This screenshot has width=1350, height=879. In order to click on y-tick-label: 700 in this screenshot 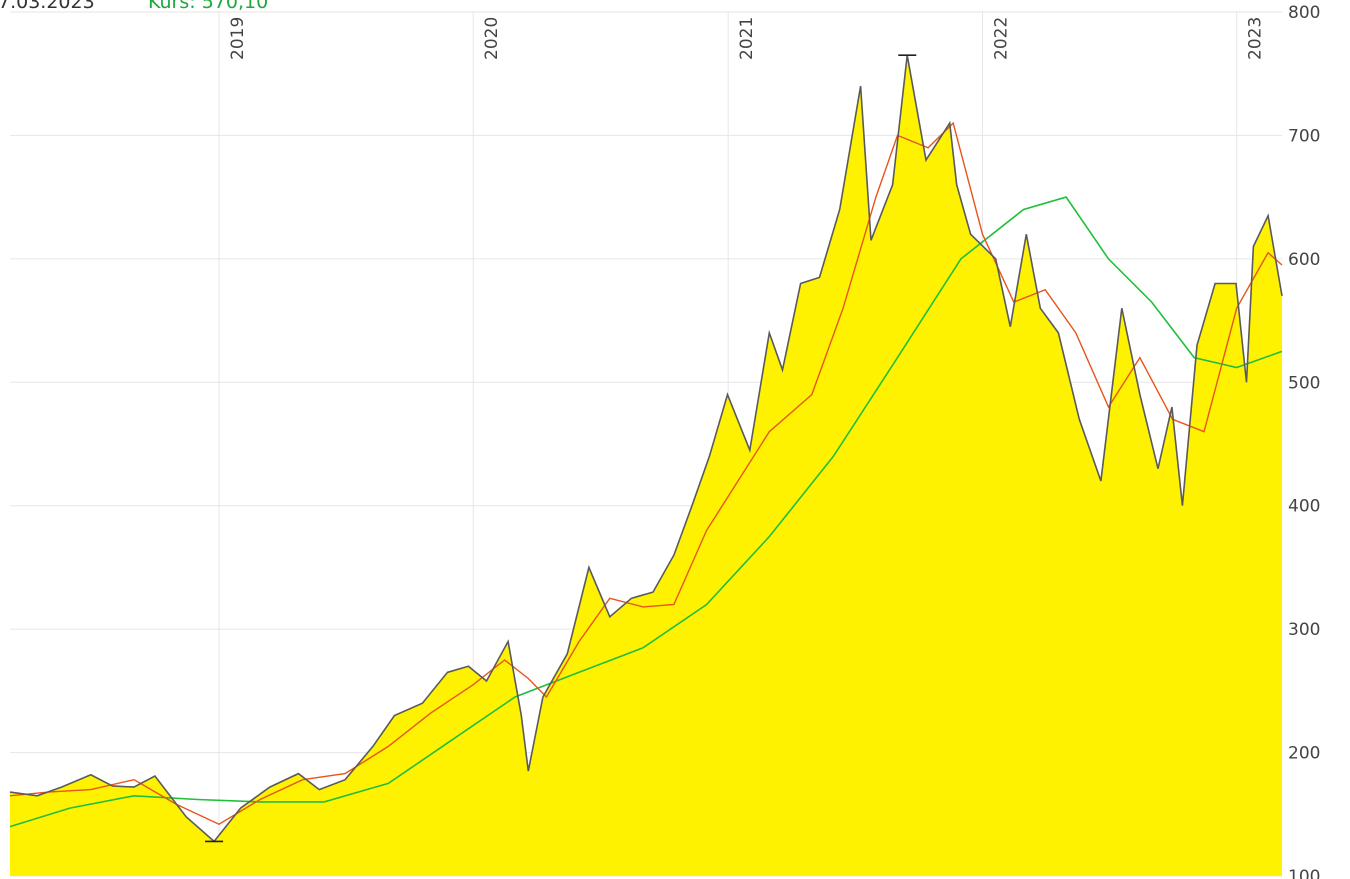, I will do `click(1304, 136)`.